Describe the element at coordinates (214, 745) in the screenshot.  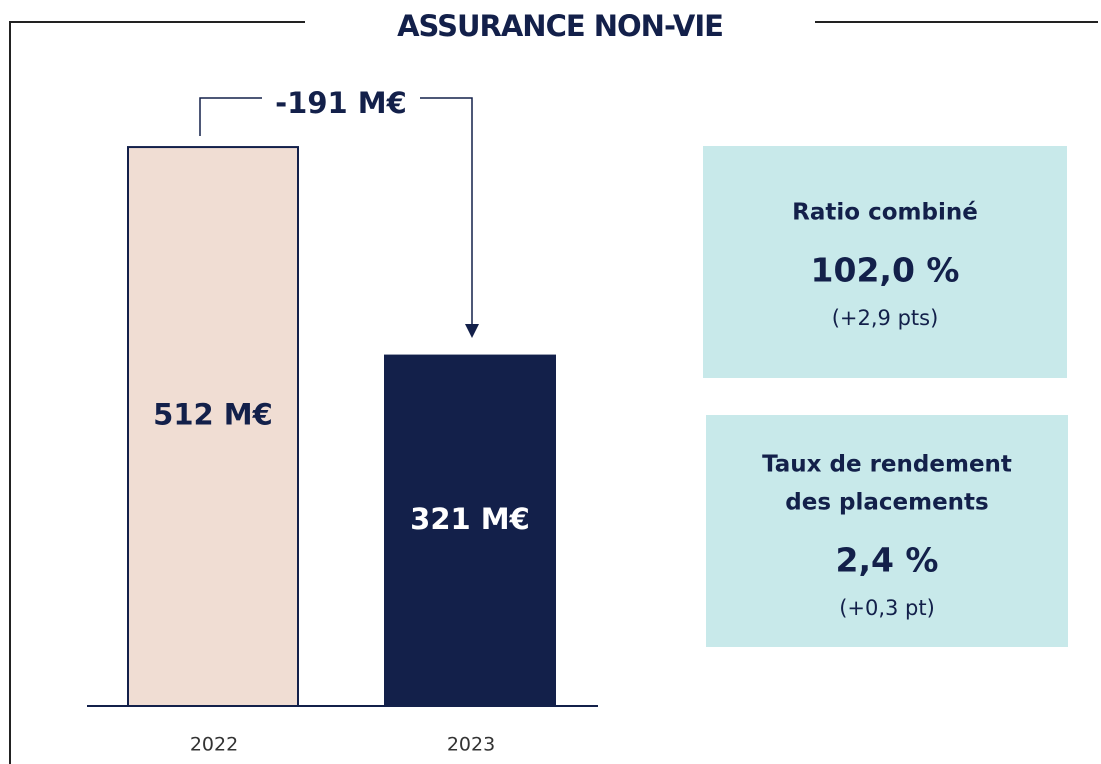
I see `x-tick-label: 2022` at that location.